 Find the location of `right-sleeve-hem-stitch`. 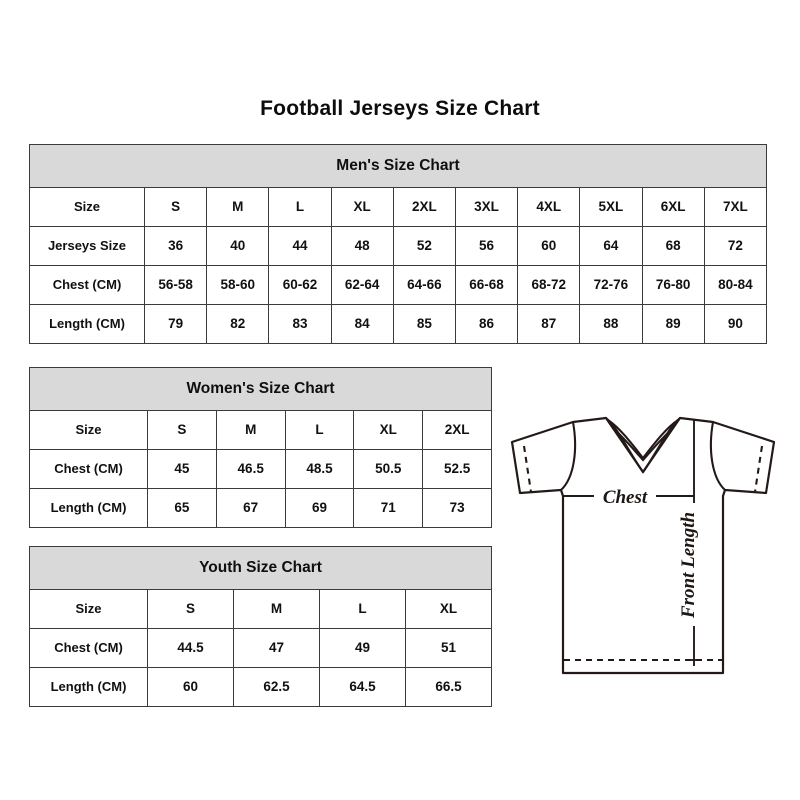

right-sleeve-hem-stitch is located at coordinates (758, 469).